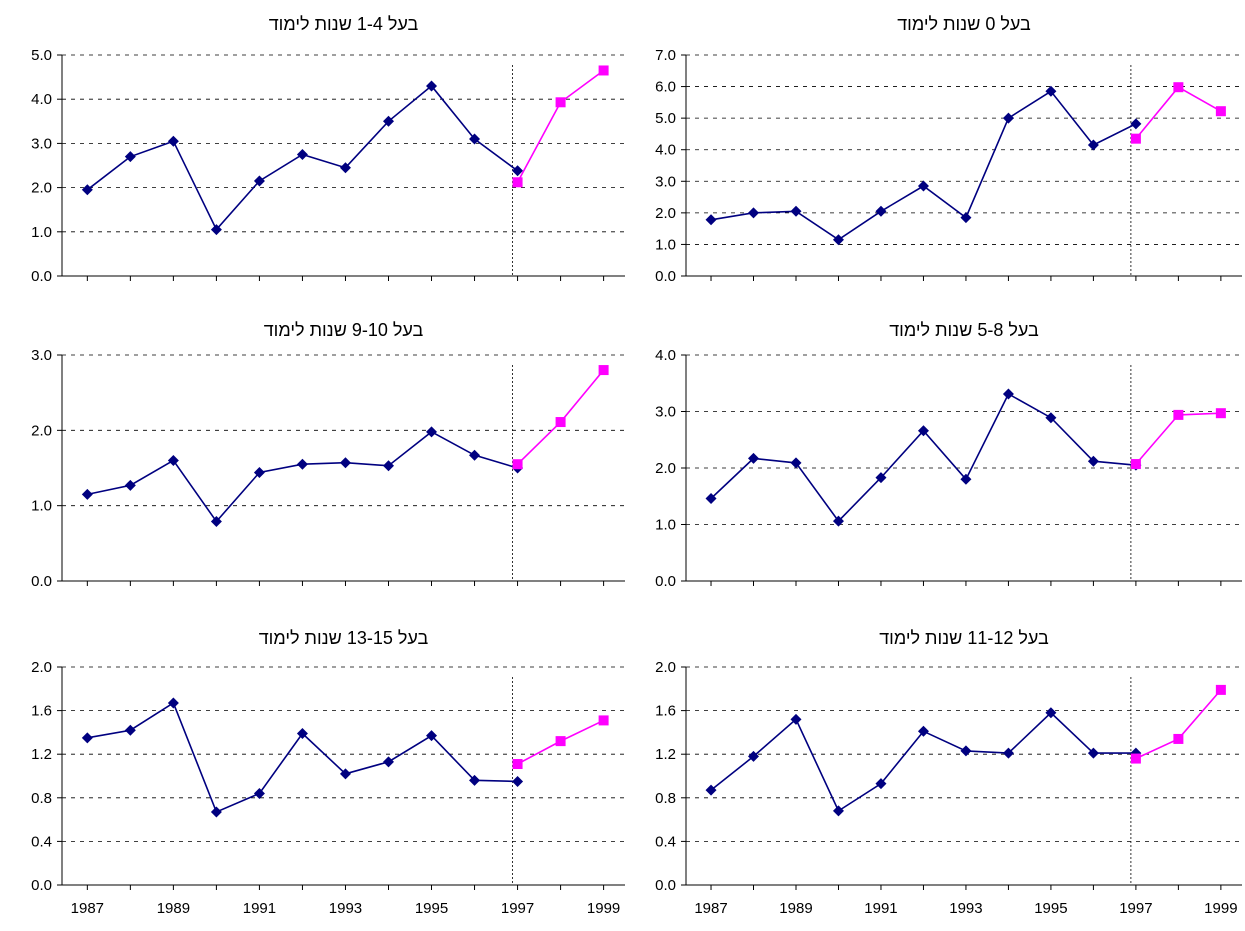 The width and height of the screenshot is (1245, 931). Describe the element at coordinates (665, 754) in the screenshot. I see `y-tick-label: 1.2` at that location.